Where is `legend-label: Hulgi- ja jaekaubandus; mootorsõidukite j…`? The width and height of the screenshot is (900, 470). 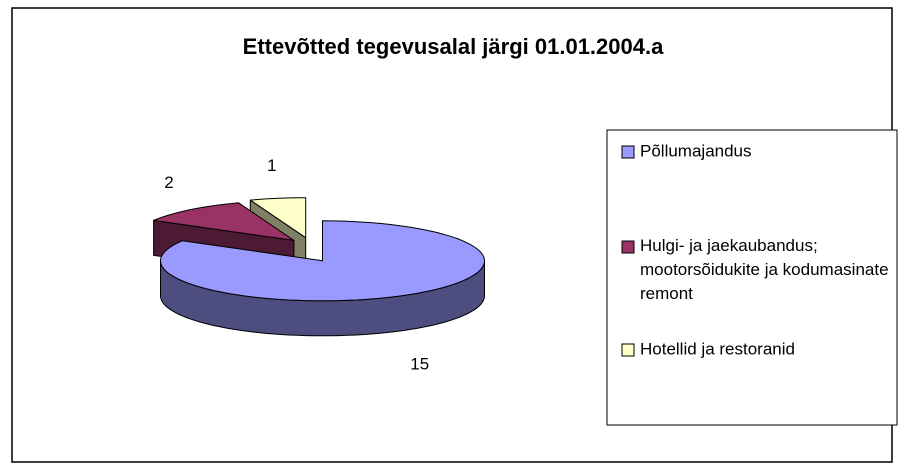 legend-label: Hulgi- ja jaekaubandus; mootorsõidukite j… is located at coordinates (764, 269).